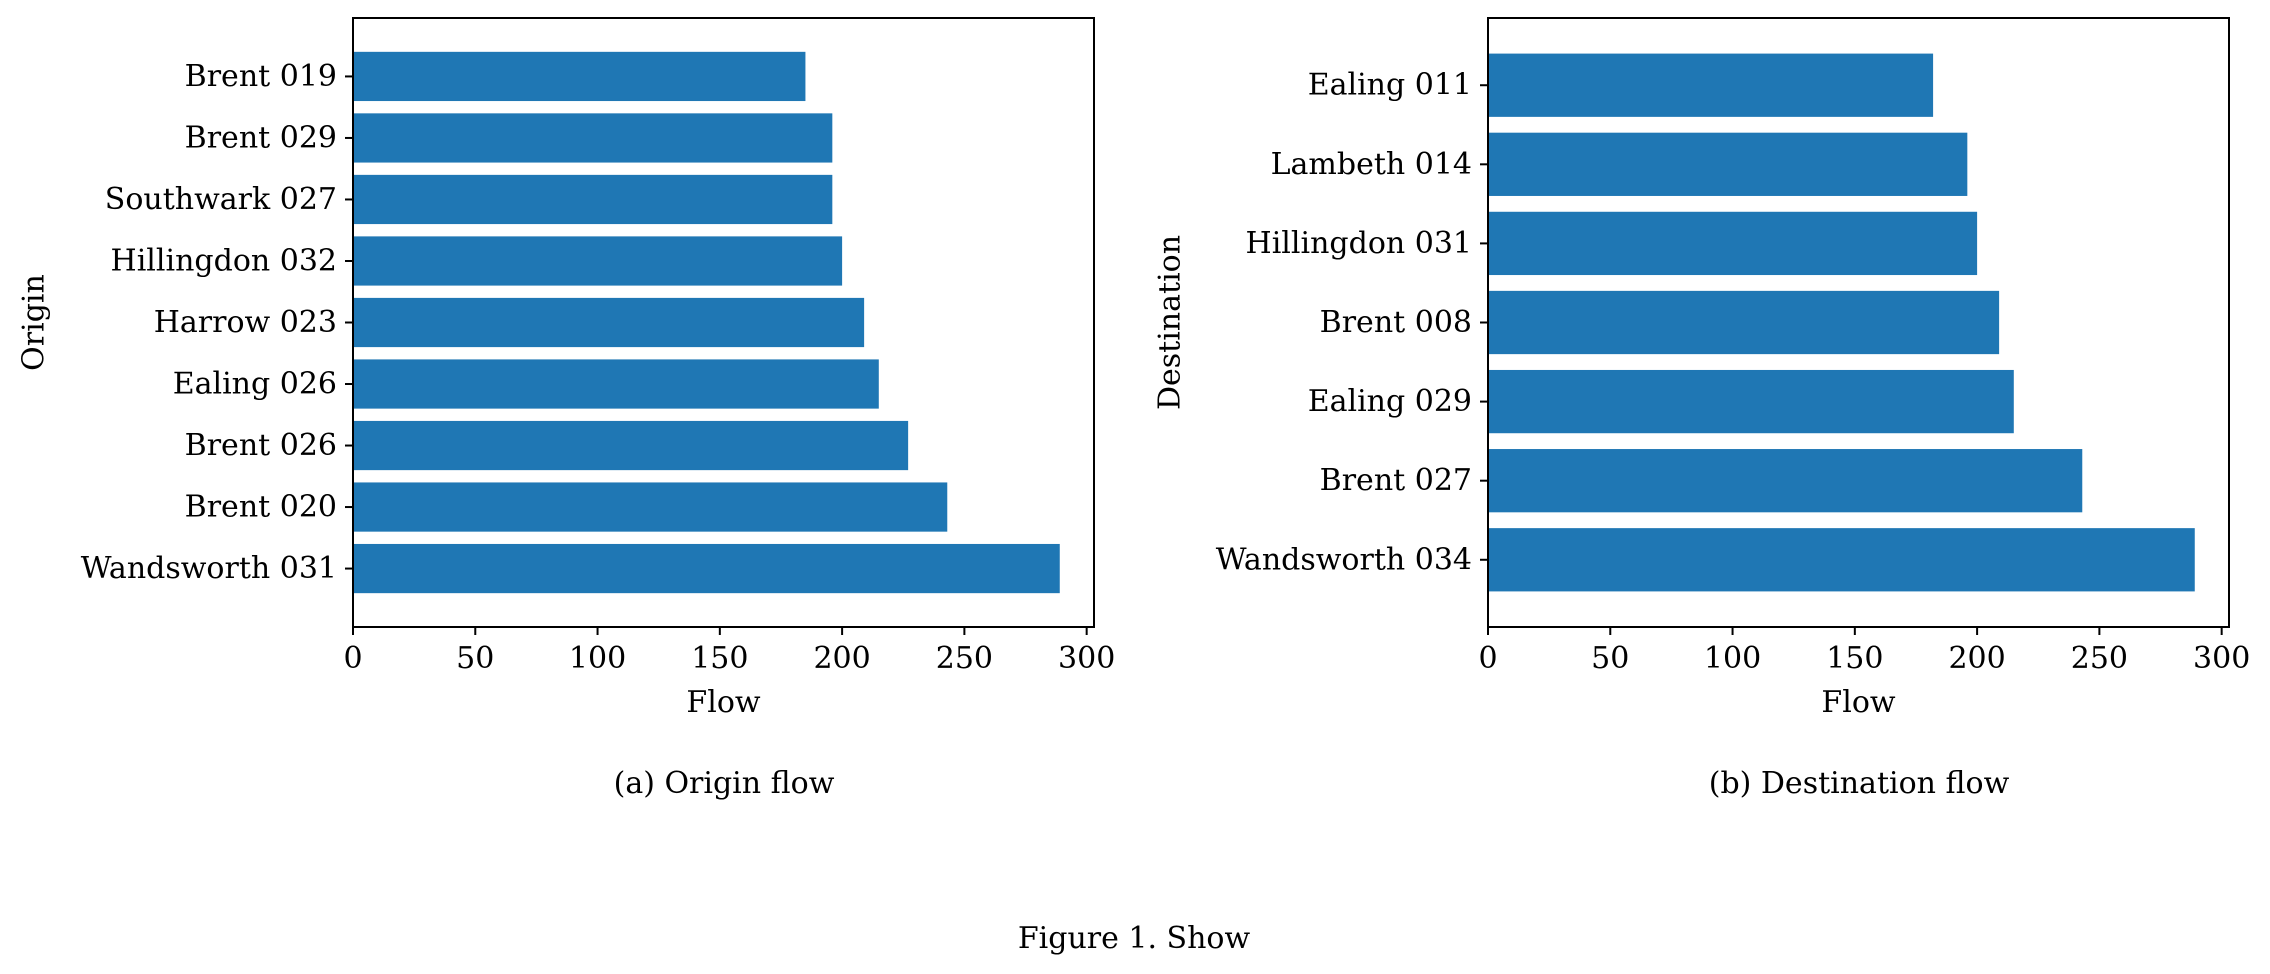 This screenshot has height=974, width=2270. I want to click on y-tick-label: Hillingdon 031, so click(1359, 243).